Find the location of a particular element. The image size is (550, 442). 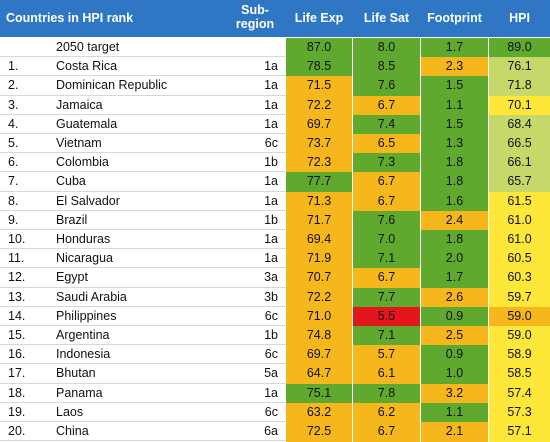

rank-cell: 12. is located at coordinates (17, 277).